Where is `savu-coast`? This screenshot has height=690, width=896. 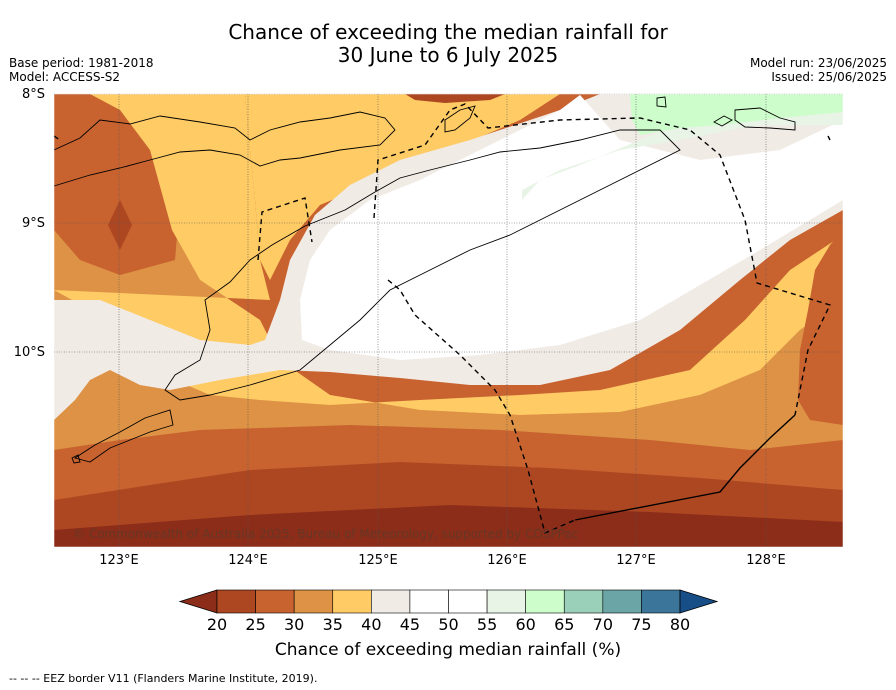 savu-coast is located at coordinates (76, 459).